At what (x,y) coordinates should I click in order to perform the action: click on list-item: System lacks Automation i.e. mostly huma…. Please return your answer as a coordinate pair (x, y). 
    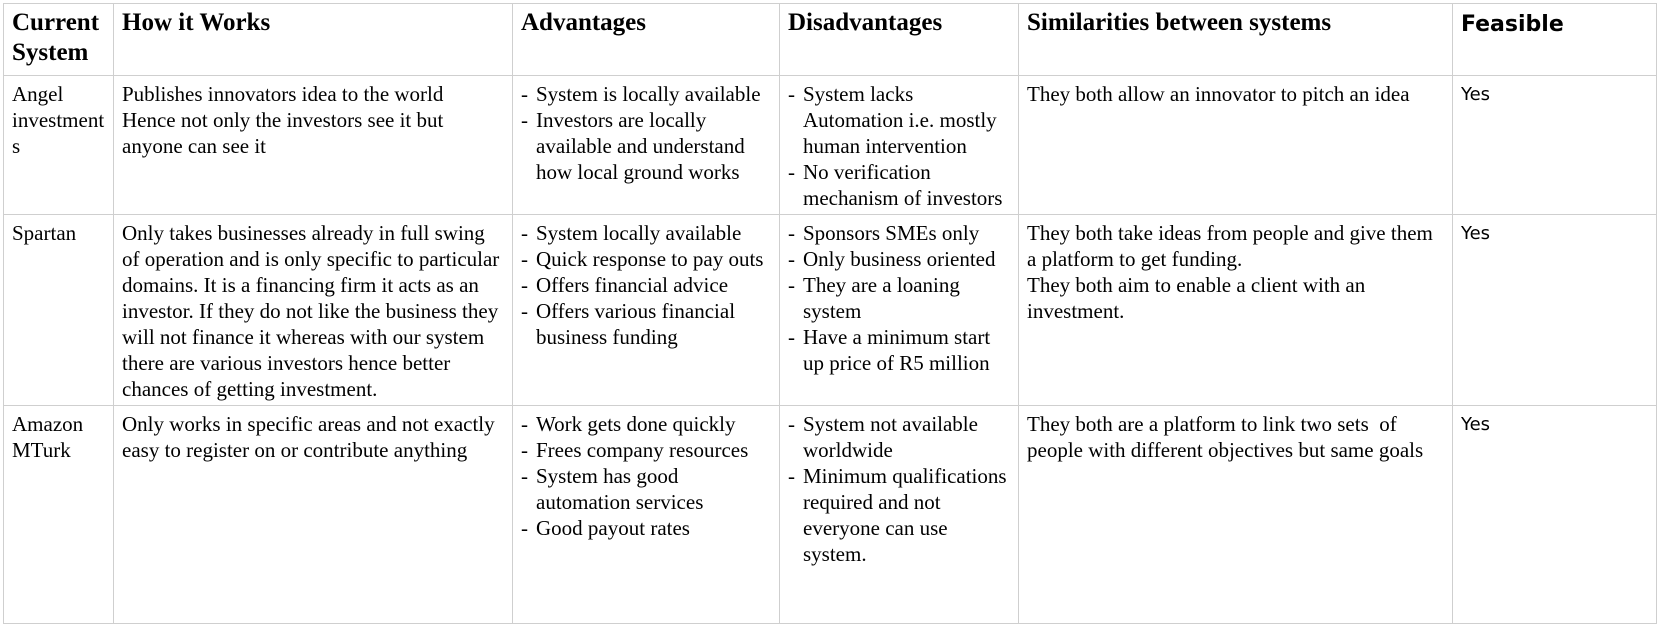
    Looking at the image, I should click on (899, 120).